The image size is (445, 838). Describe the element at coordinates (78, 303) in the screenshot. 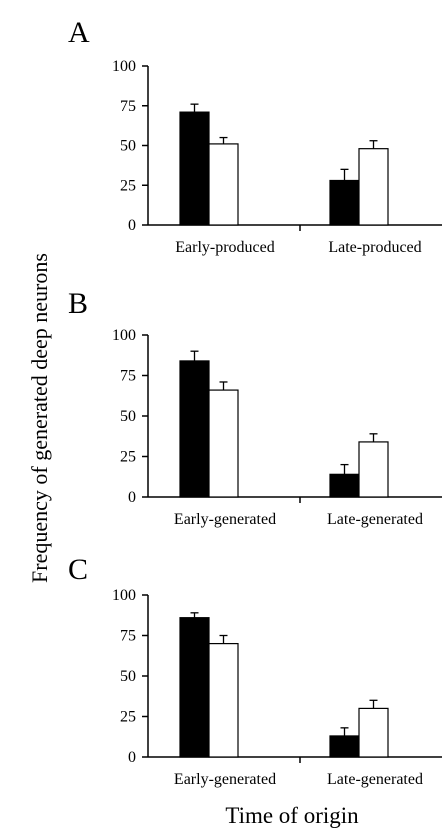

I see `panel-letter: B` at that location.